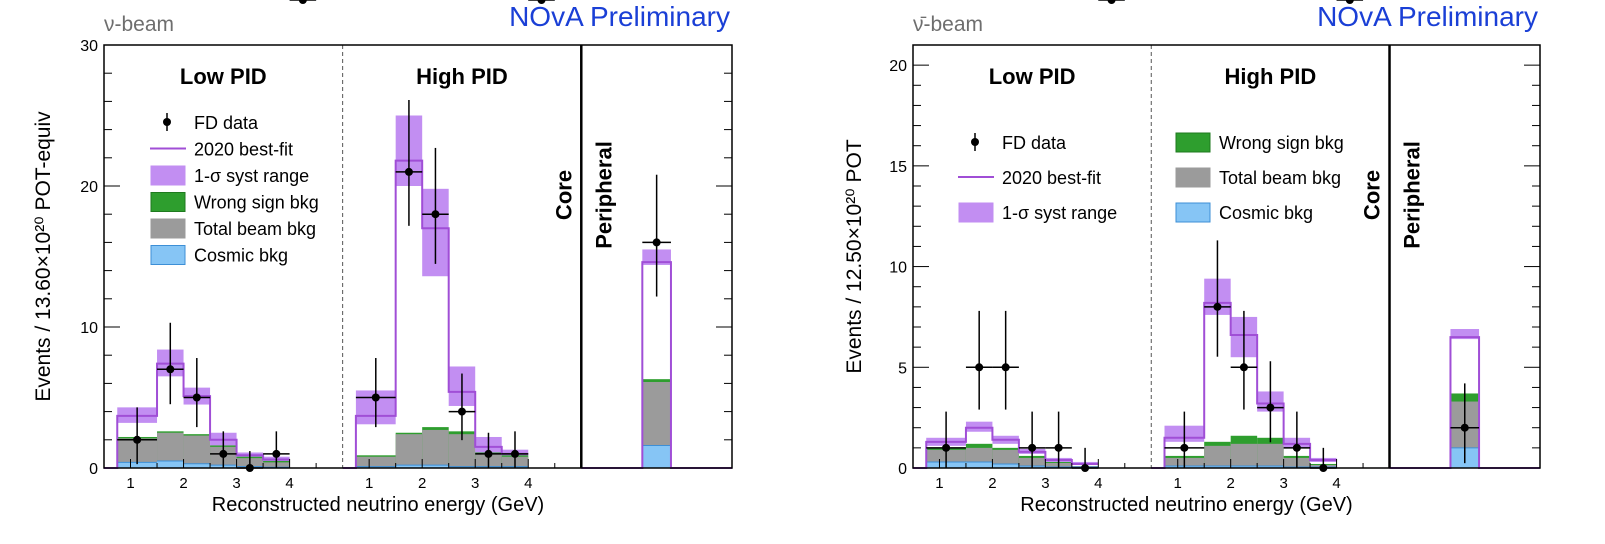 This screenshot has height=544, width=1605. What do you see at coordinates (1281, 143) in the screenshot?
I see `legend-ws-label: Wrong sign bkg` at bounding box center [1281, 143].